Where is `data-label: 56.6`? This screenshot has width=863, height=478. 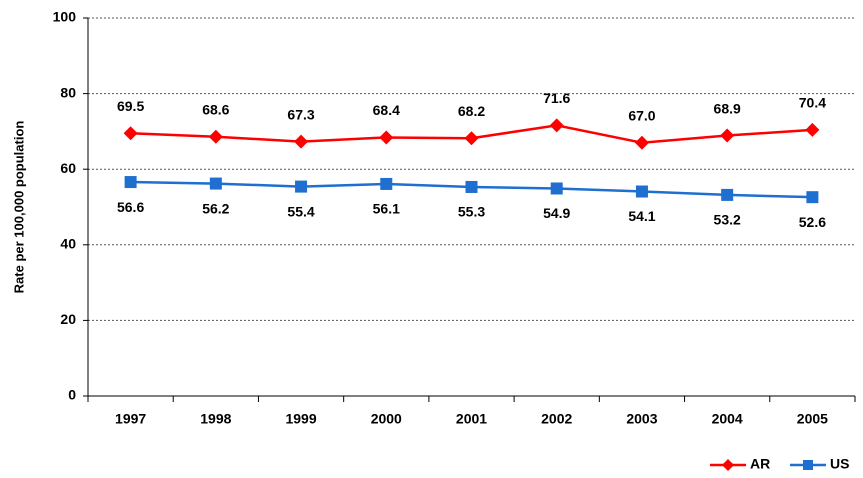 data-label: 56.6 is located at coordinates (130, 207).